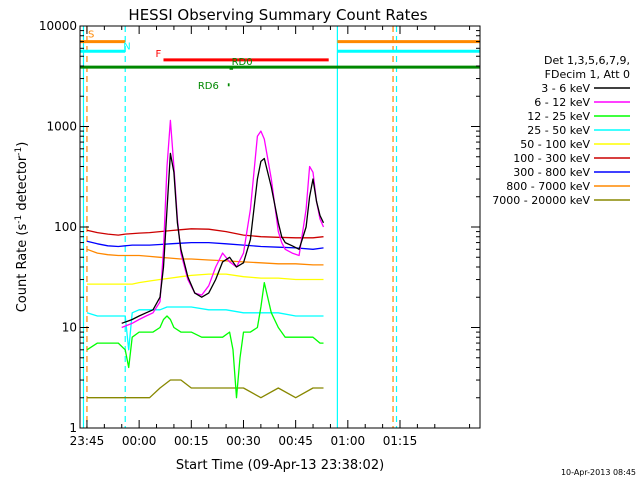  I want to click on x-axis-label: Start Time (09-Apr-13 23:38:02), so click(280, 465).